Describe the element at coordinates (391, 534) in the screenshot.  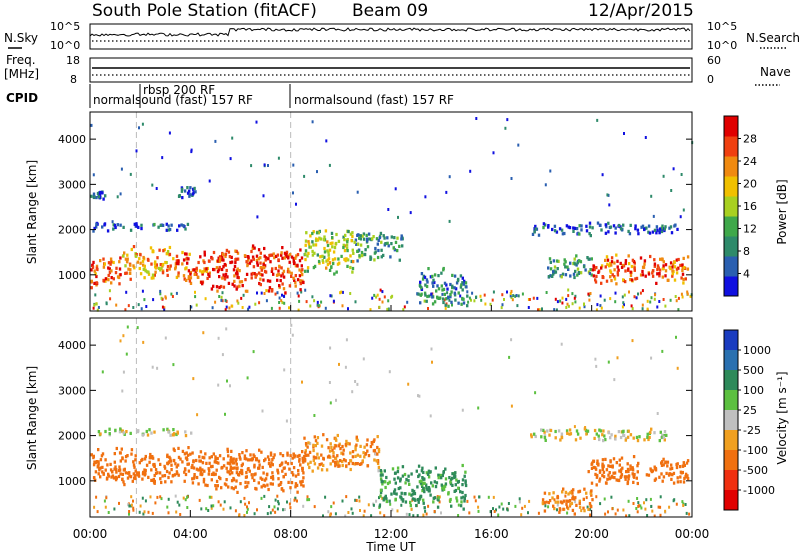
I see `xtick-label: 12:00` at that location.